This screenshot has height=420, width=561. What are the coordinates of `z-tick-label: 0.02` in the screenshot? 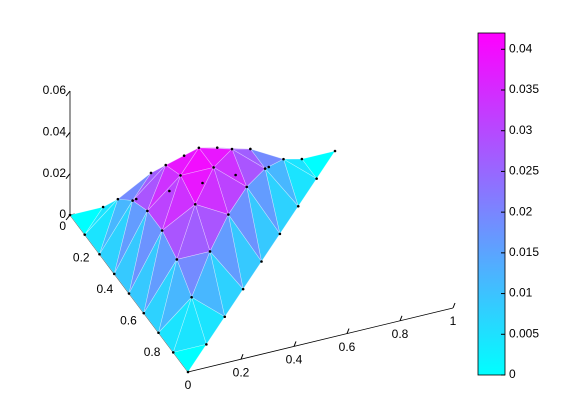 It's located at (55, 173).